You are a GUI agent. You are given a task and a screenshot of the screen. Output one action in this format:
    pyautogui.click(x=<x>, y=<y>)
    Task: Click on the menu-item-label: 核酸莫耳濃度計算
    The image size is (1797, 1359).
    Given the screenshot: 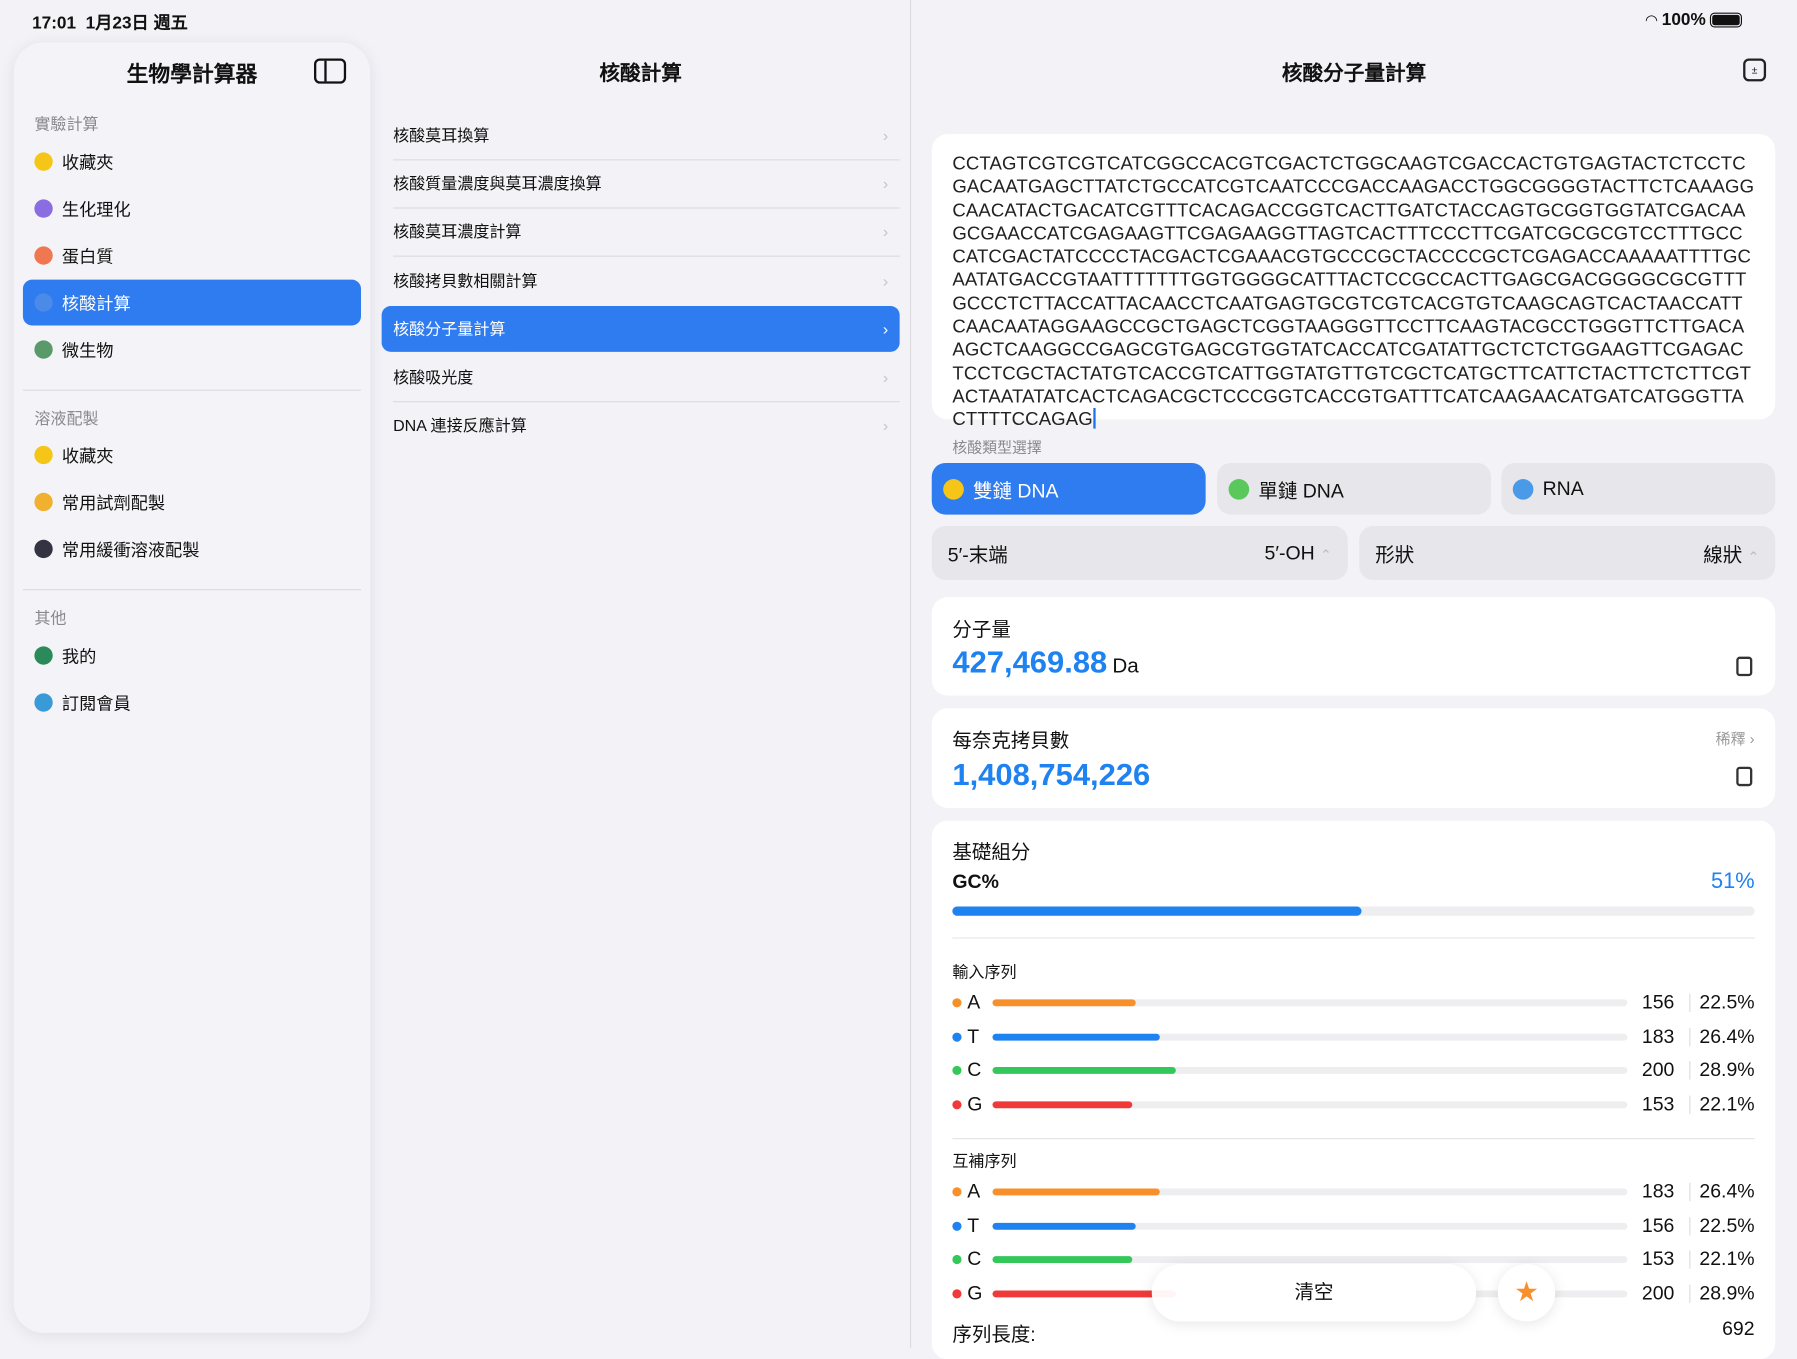 What is the action you would take?
    pyautogui.click(x=457, y=232)
    